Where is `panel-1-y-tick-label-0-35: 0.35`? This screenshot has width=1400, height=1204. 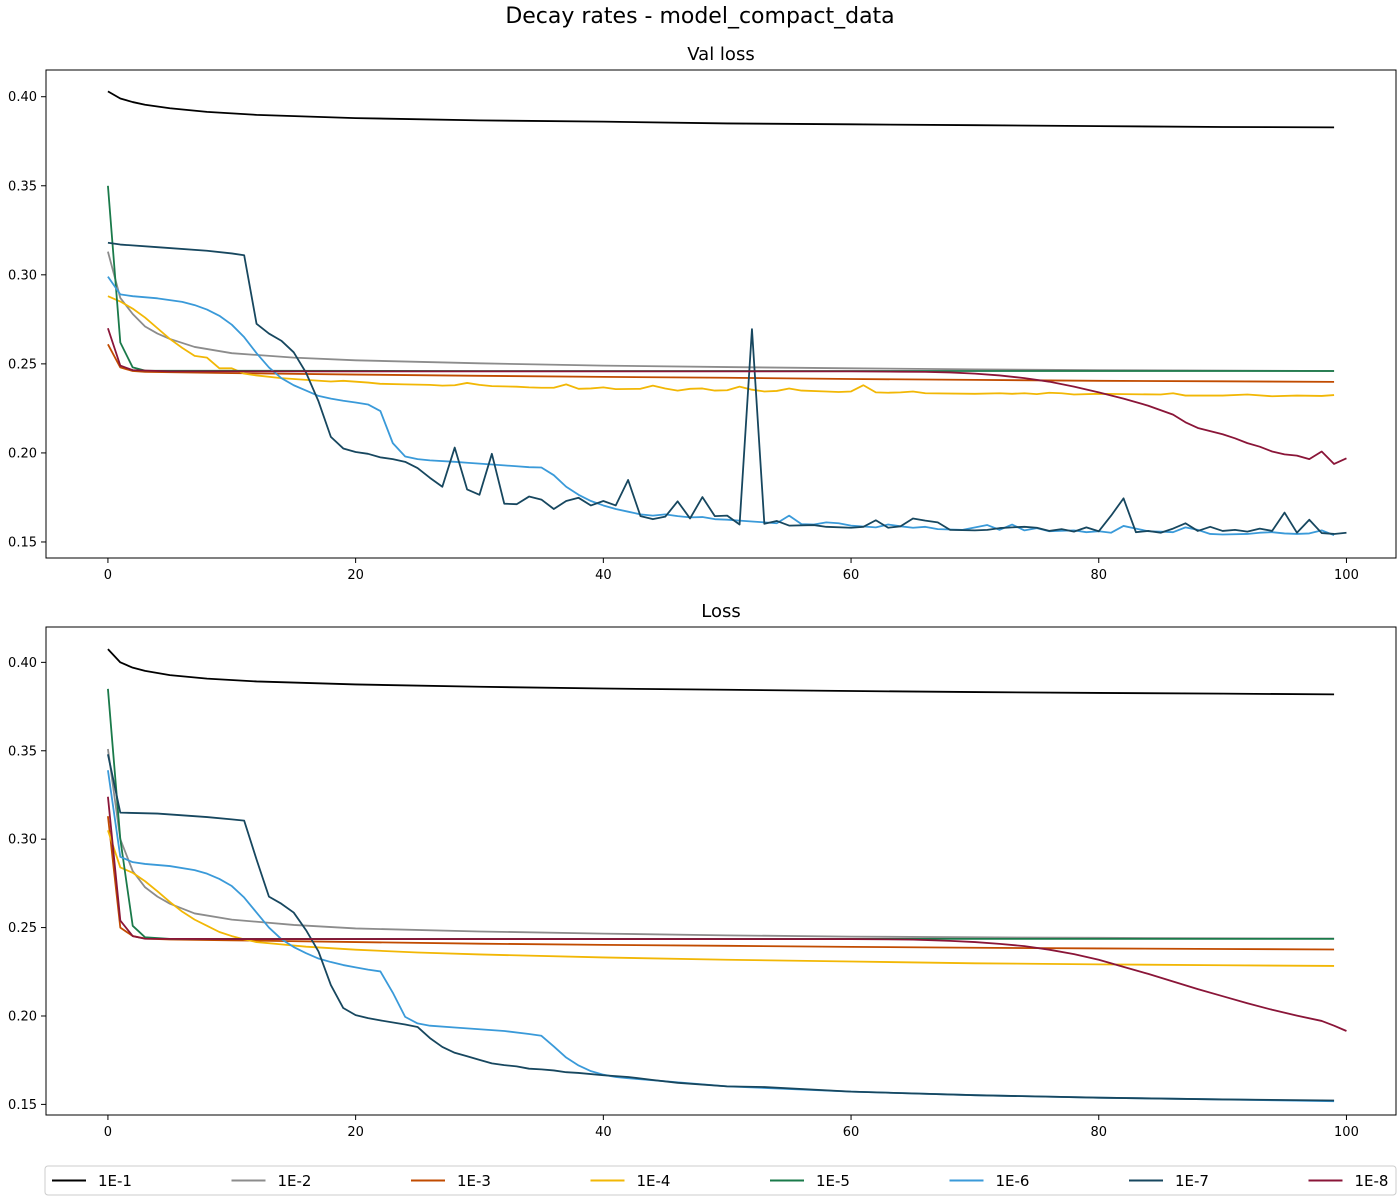 panel-1-y-tick-label-0-35: 0.35 is located at coordinates (22, 751).